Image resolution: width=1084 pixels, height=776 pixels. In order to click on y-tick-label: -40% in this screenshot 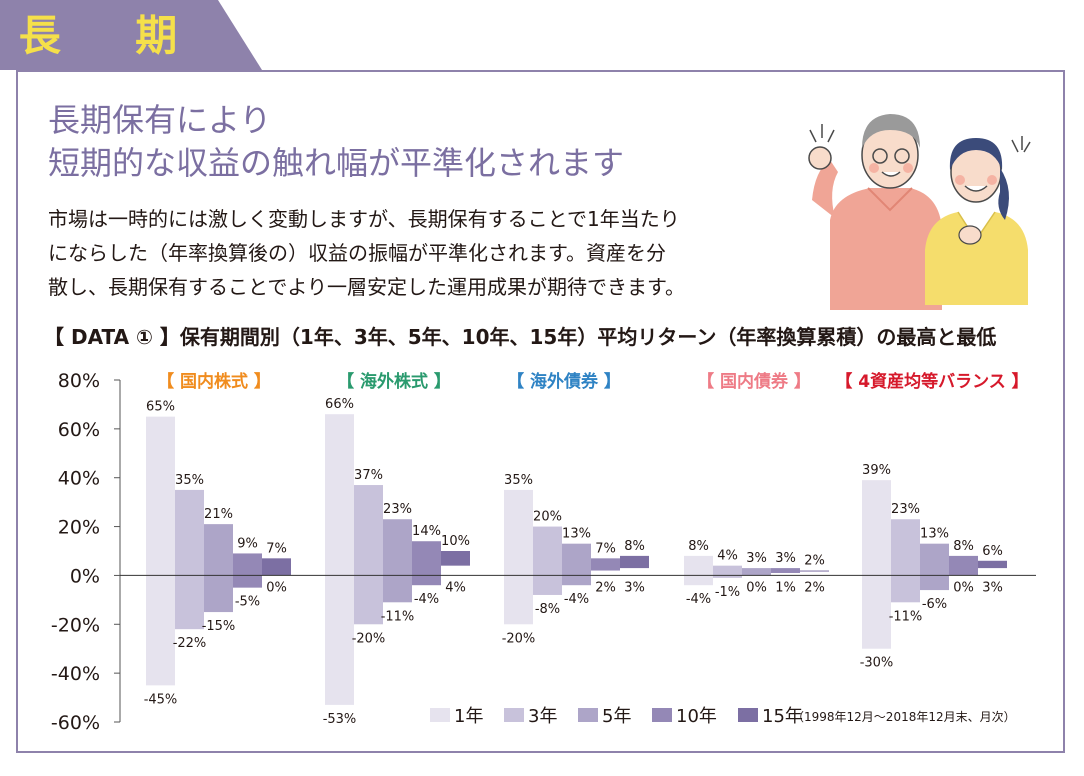, I will do `click(75, 674)`.